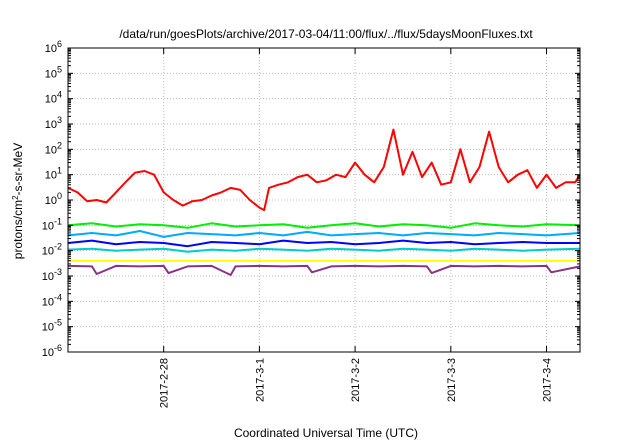 The width and height of the screenshot is (640, 448). Describe the element at coordinates (59, 120) in the screenshot. I see `y-tick-label-exponent: 3` at that location.